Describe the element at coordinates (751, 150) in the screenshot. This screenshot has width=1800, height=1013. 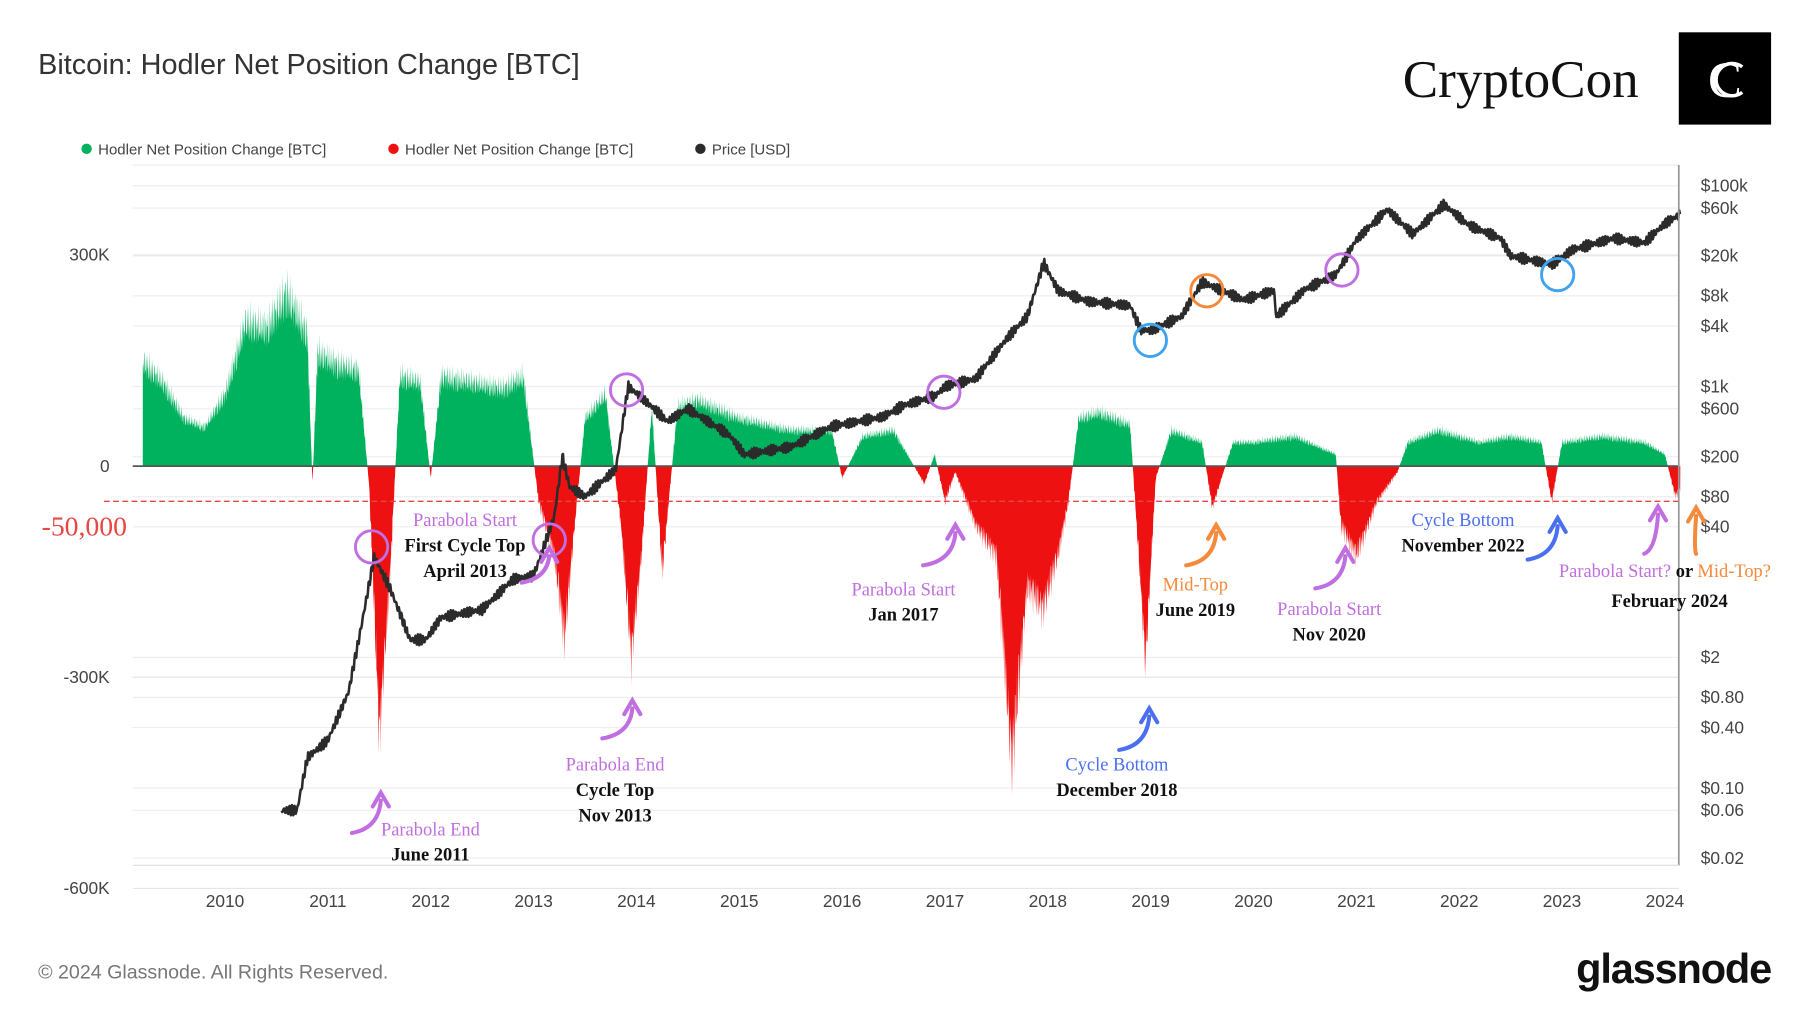
I see `legend-label-2: Price [USD]` at that location.